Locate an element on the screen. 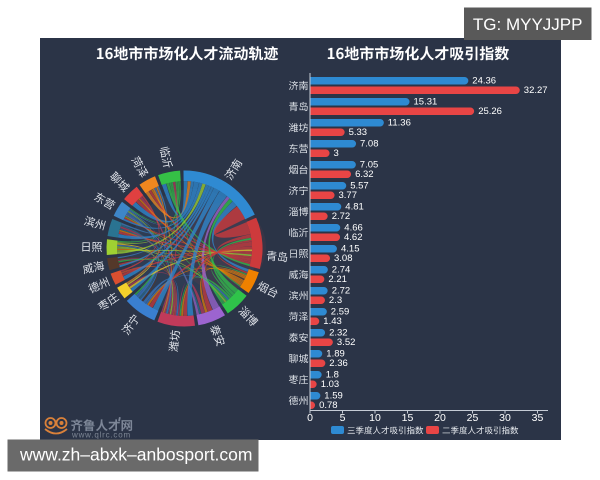  svg-text: 5.57 is located at coordinates (359, 186).